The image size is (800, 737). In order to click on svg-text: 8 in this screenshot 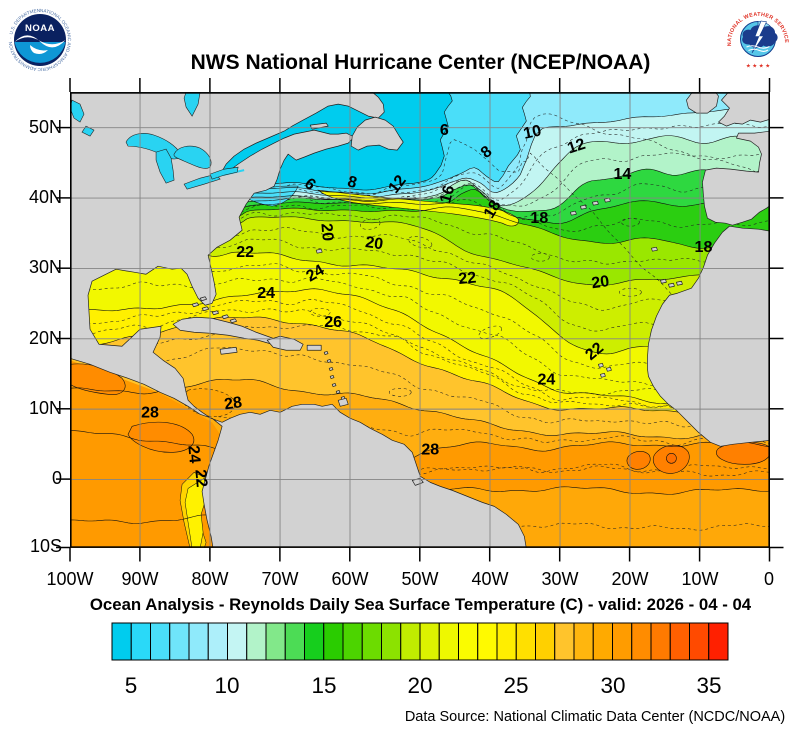, I will do `click(352, 182)`.